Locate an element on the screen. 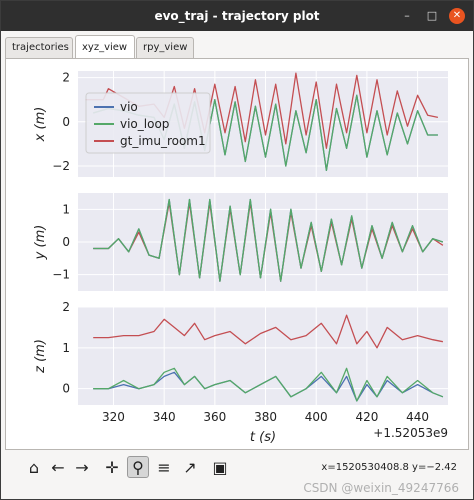 This screenshot has height=500, width=474. plot-toolbar: ⌂ ← → ✛ ⚲ ≡ ↗ ▣ is located at coordinates (237, 468).